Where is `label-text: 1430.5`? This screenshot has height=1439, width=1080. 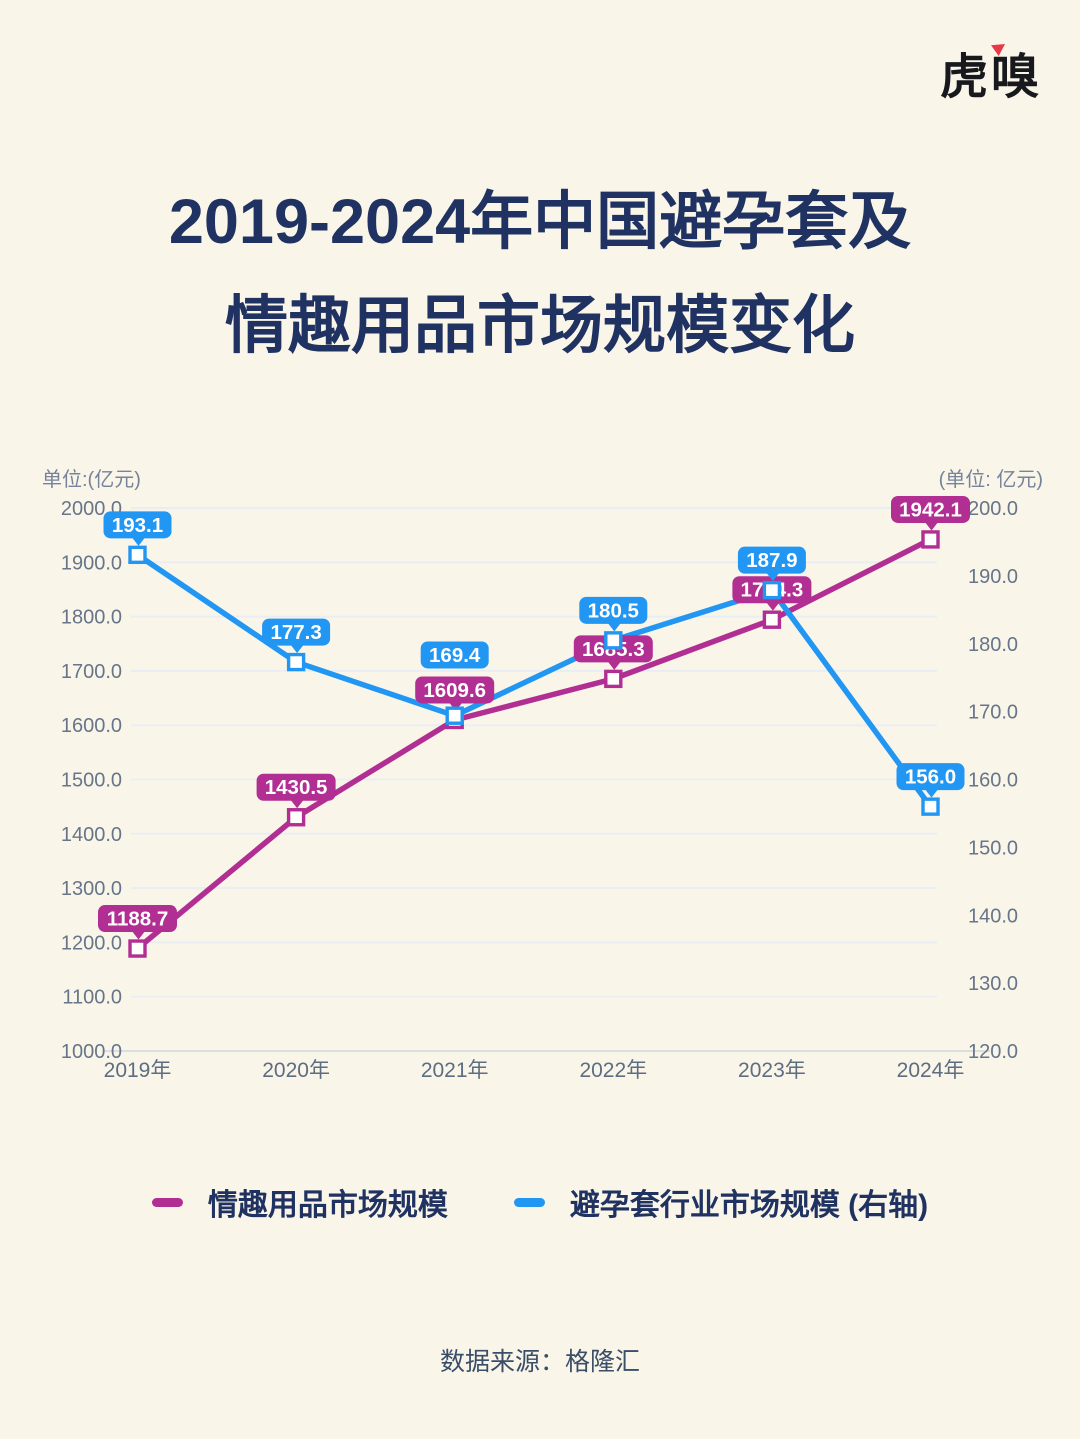 label-text: 1430.5 is located at coordinates (296, 787).